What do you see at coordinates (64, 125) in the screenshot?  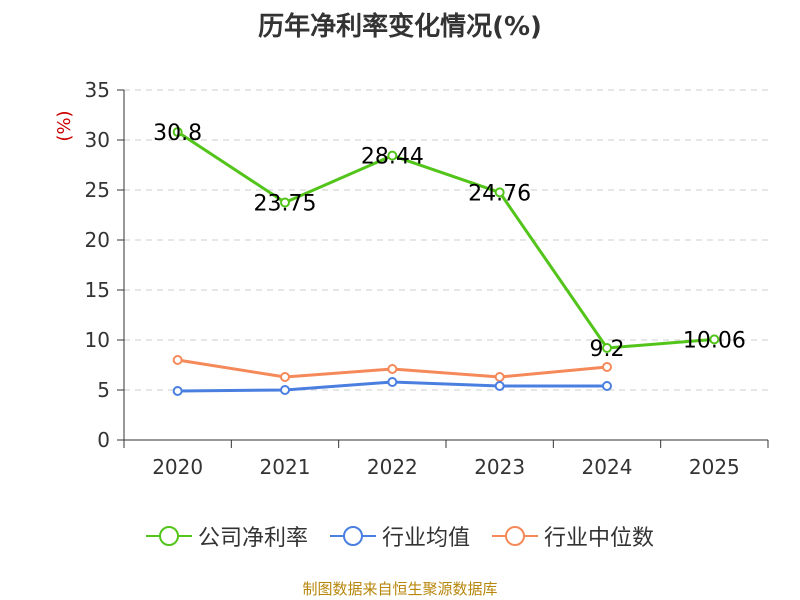 I see `y-axis-unit: (%)` at bounding box center [64, 125].